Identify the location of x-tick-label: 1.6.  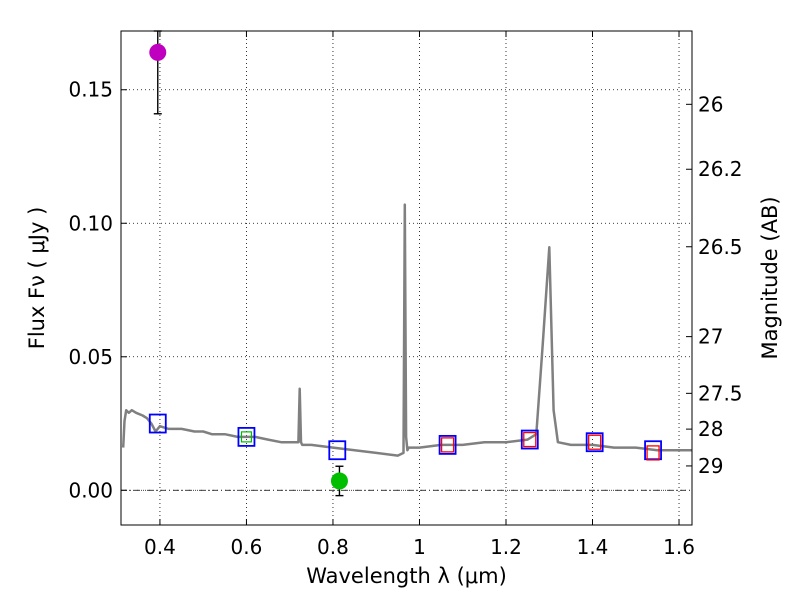
(679, 547).